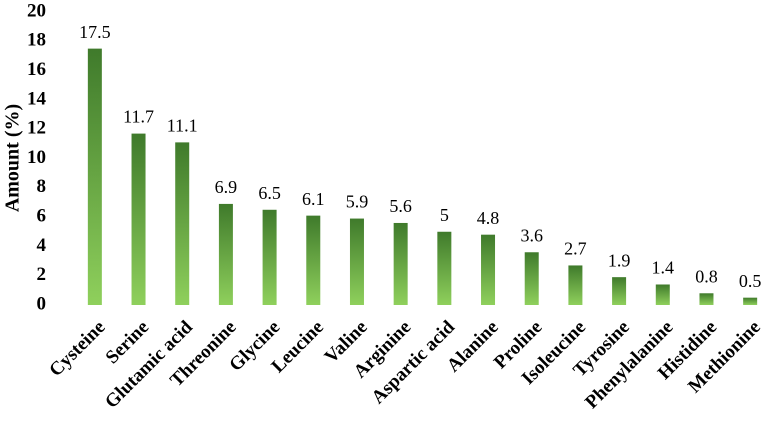  I want to click on value-label: 4.8, so click(488, 218).